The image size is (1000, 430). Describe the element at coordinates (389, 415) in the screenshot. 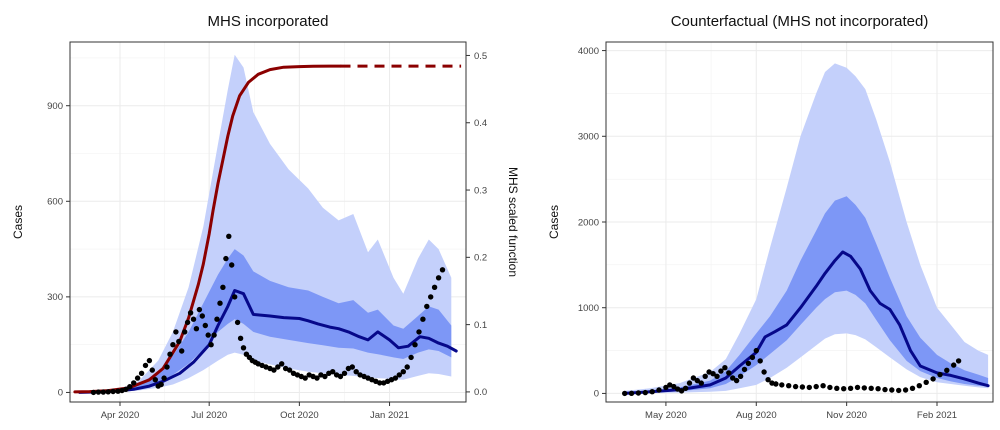

I see `x-tick-label: Jan 2021` at that location.